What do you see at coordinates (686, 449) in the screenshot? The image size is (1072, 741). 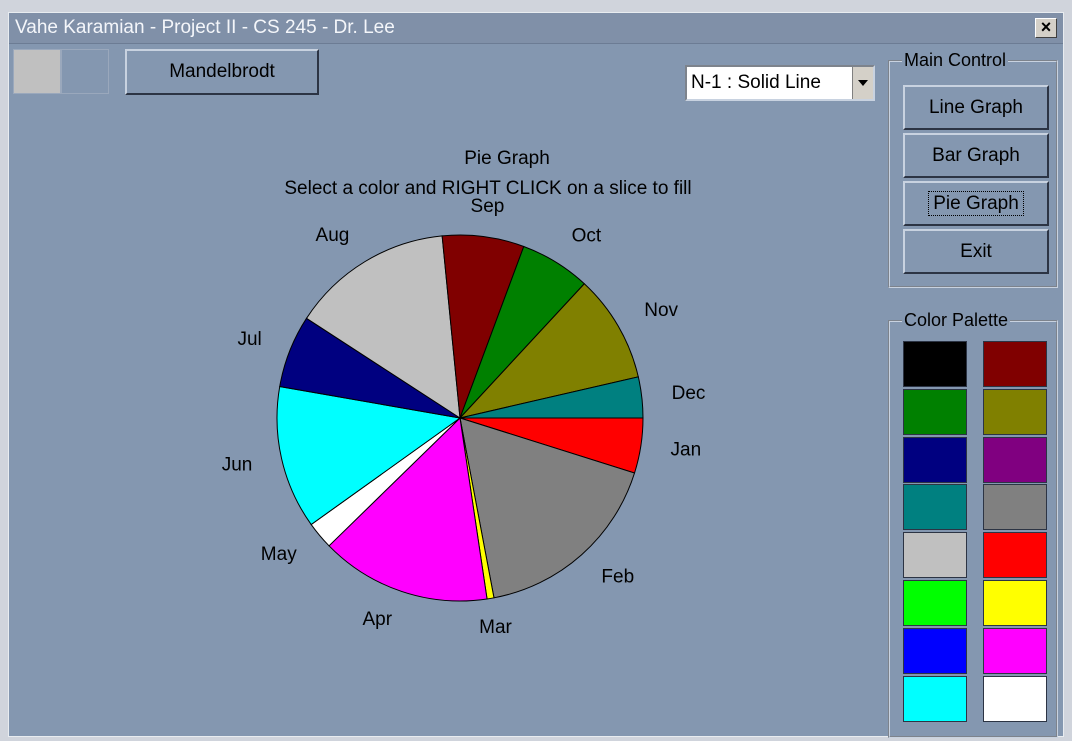 I see `slice-label: Jan` at bounding box center [686, 449].